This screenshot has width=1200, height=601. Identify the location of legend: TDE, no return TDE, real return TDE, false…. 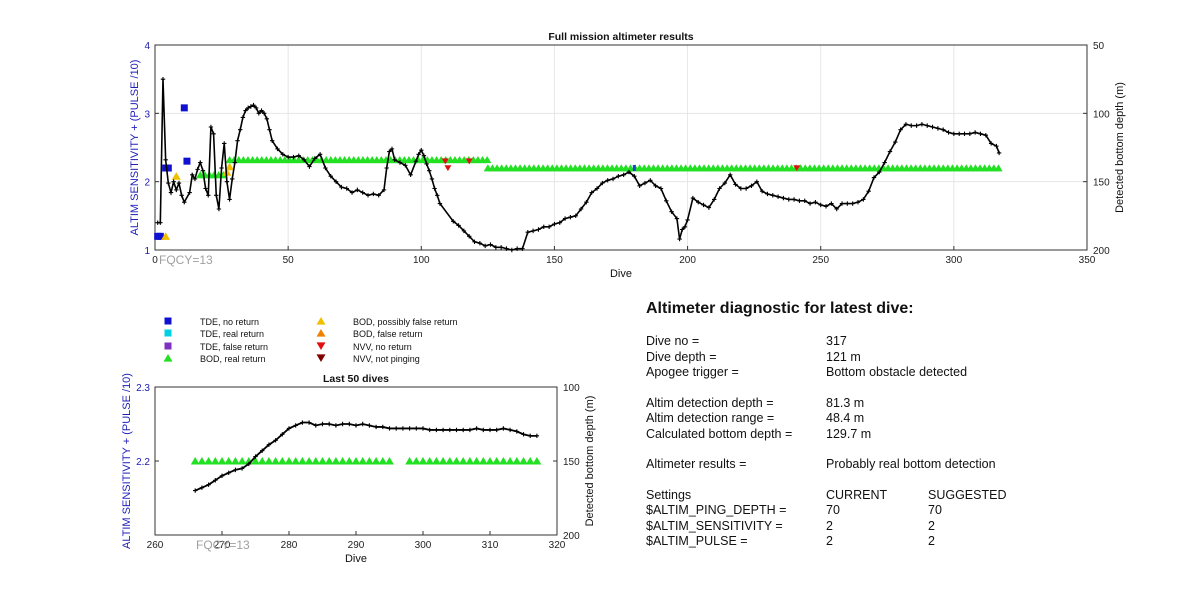
(310, 340).